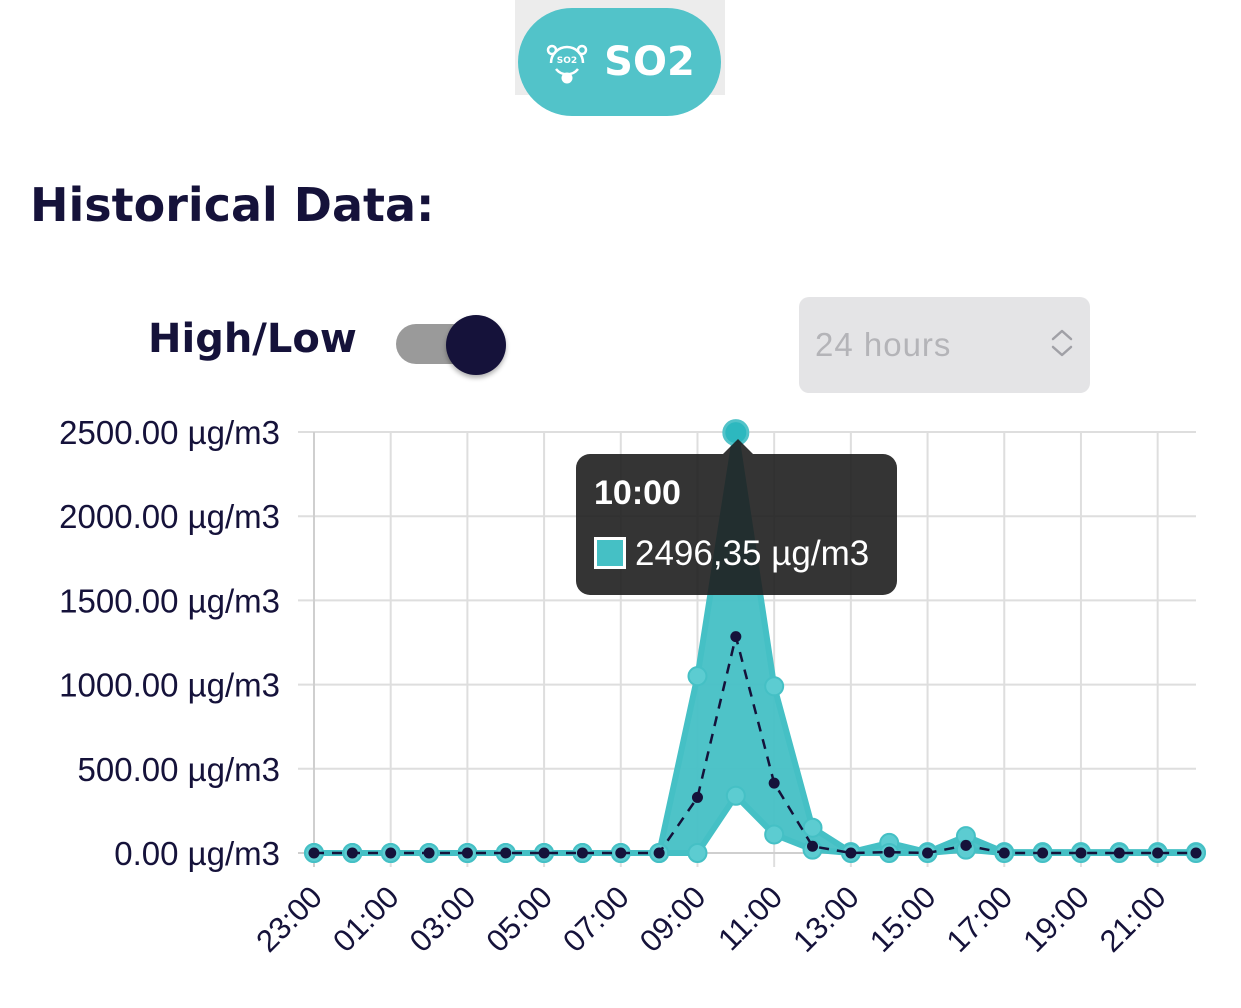  Describe the element at coordinates (673, 919) in the screenshot. I see `x-tick-label: 09:00` at that location.